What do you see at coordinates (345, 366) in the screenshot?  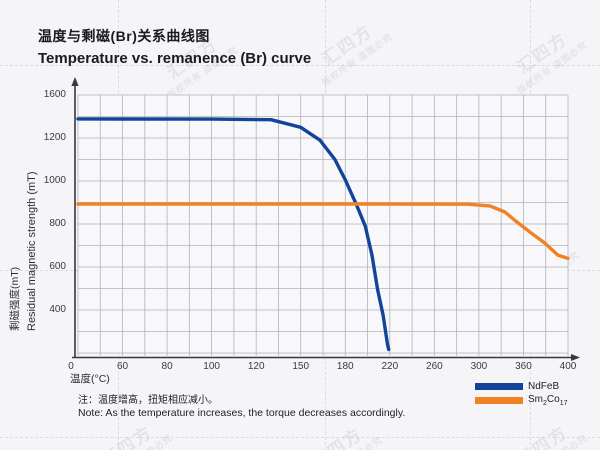 I see `x-tick-label: 180` at bounding box center [345, 366].